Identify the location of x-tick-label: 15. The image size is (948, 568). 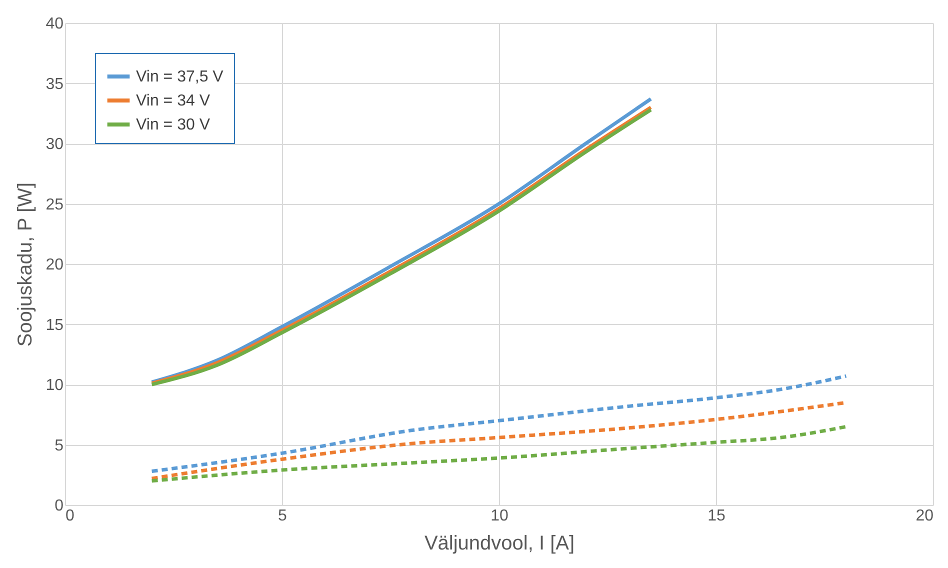
(717, 516).